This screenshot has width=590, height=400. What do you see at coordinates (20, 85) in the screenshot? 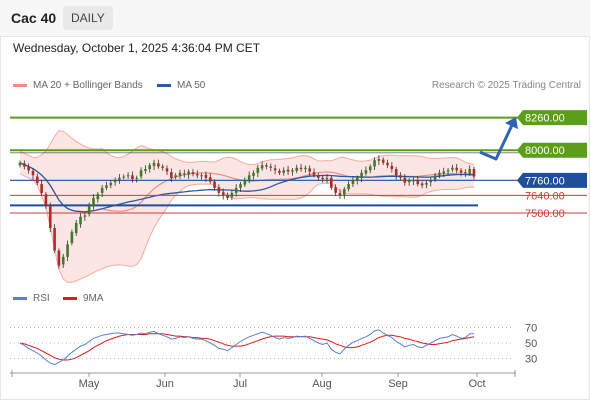
I see `bollinger-swatch` at bounding box center [20, 85].